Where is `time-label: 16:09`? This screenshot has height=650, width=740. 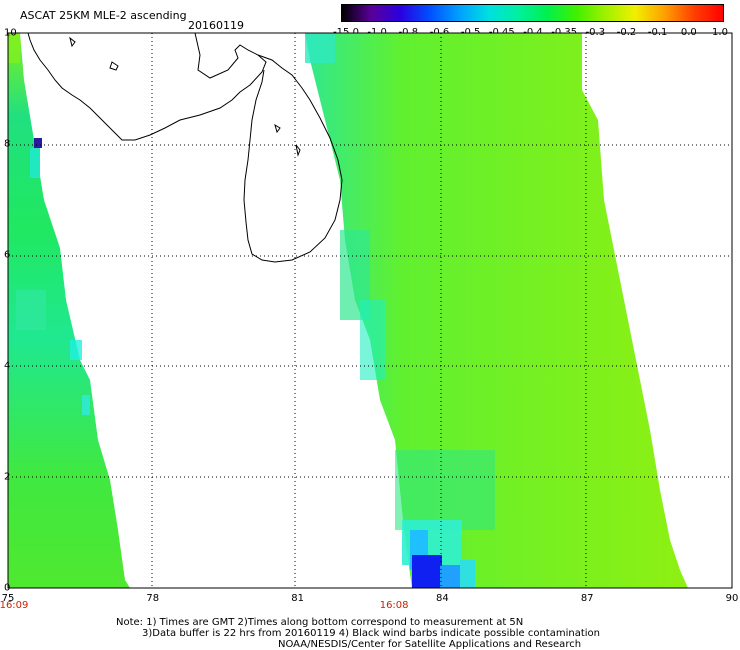
time-label: 16:09 is located at coordinates (14, 605).